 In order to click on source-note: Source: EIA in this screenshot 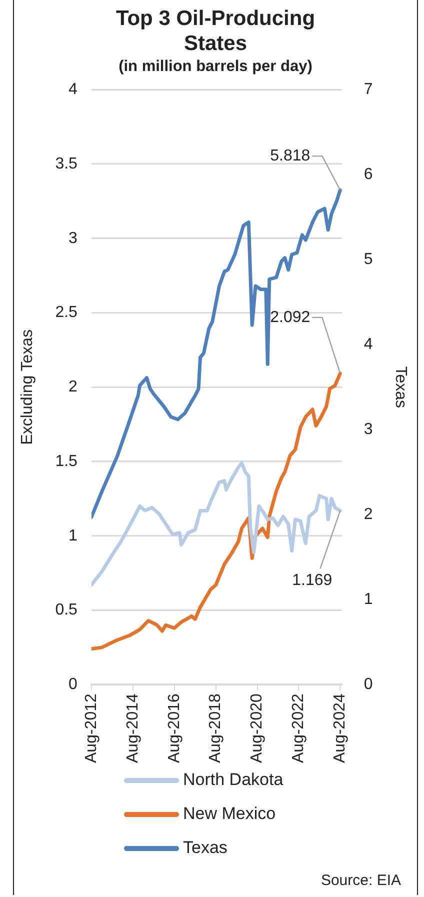, I will do `click(360, 880)`.